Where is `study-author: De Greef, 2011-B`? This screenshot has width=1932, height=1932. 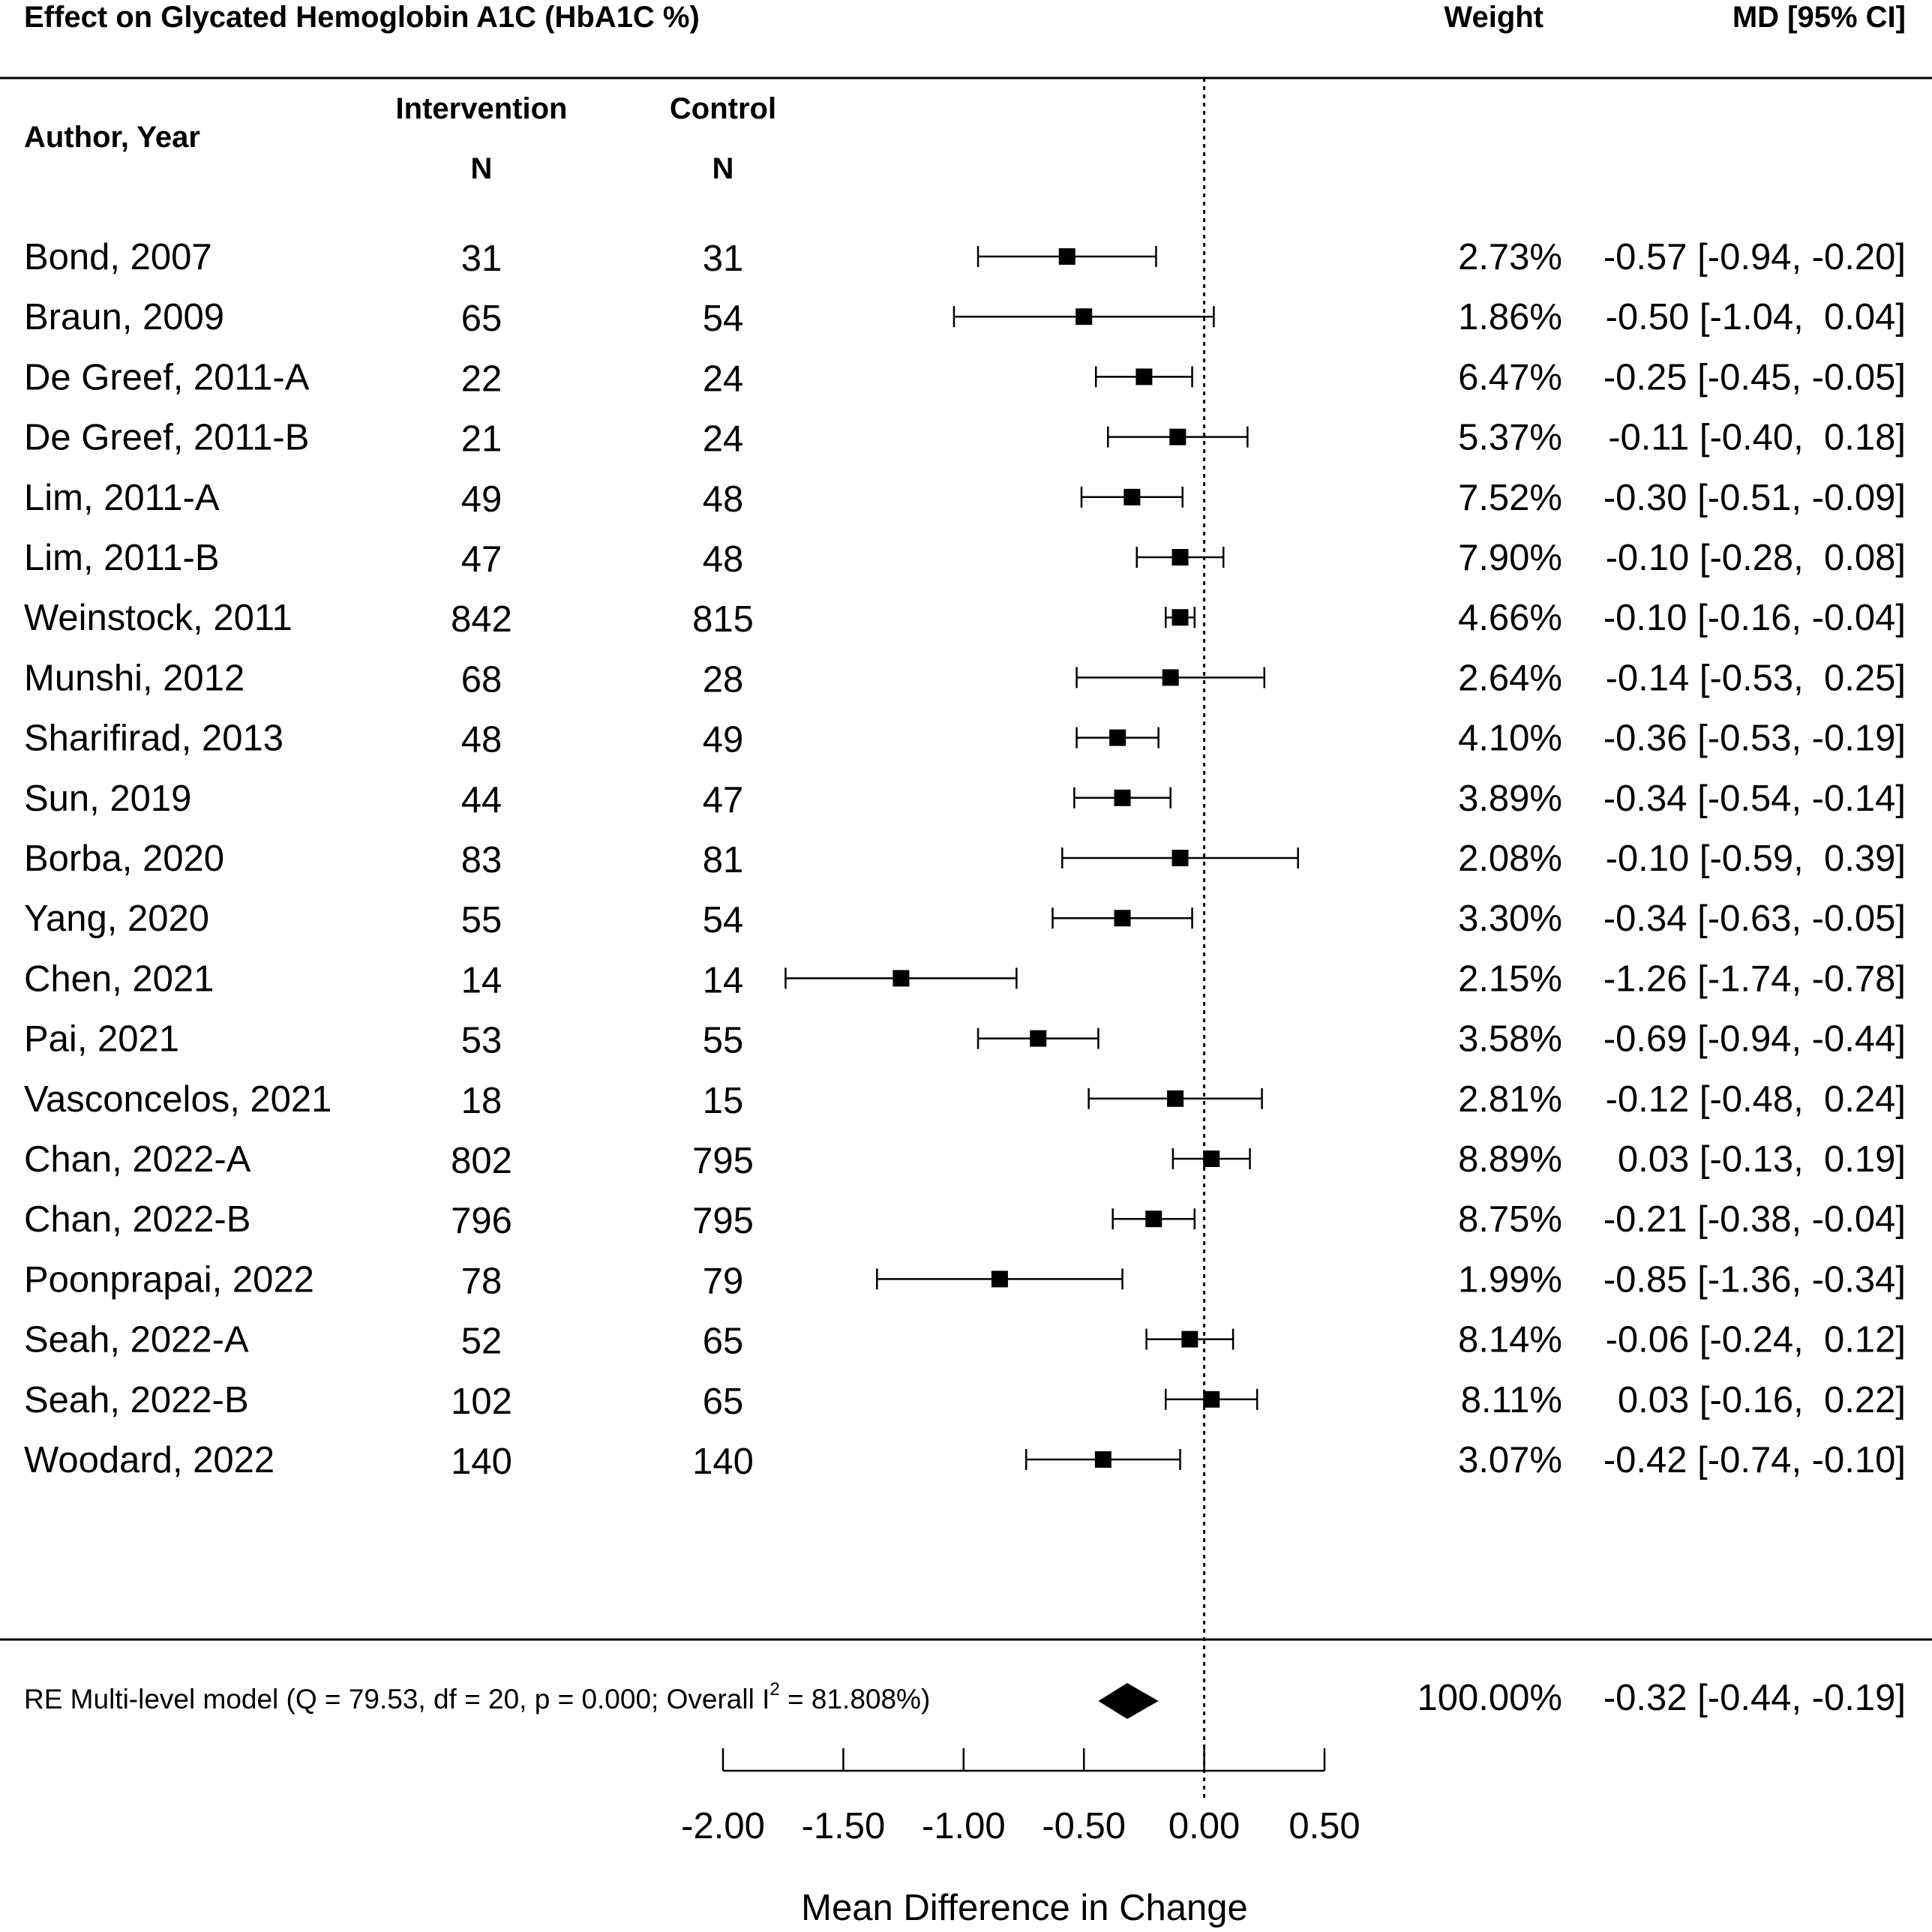
study-author: De Greef, 2011-B is located at coordinates (166, 438).